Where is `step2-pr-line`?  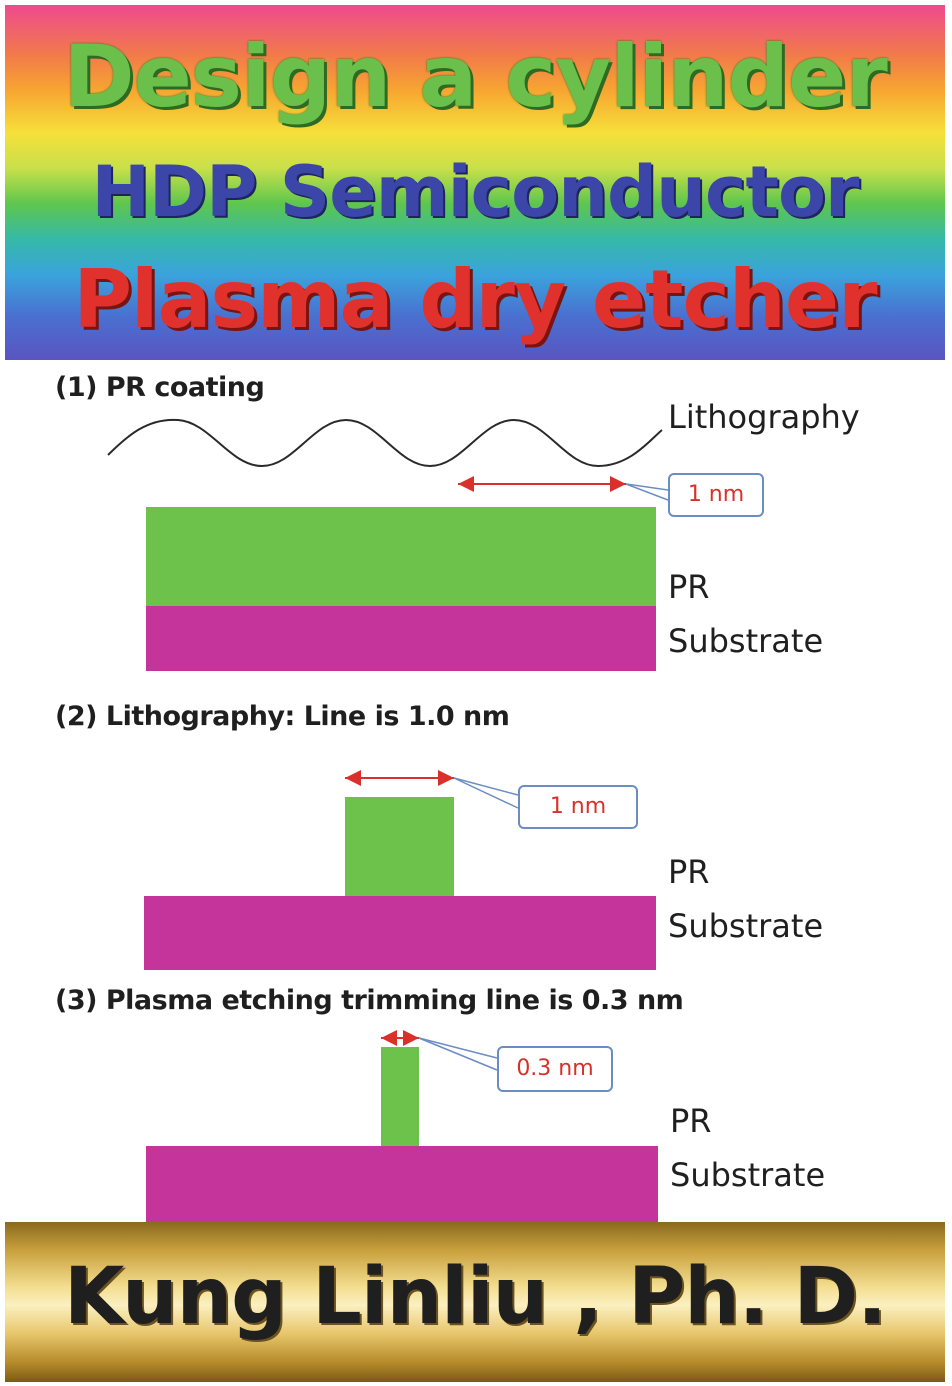 step2-pr-line is located at coordinates (399, 846).